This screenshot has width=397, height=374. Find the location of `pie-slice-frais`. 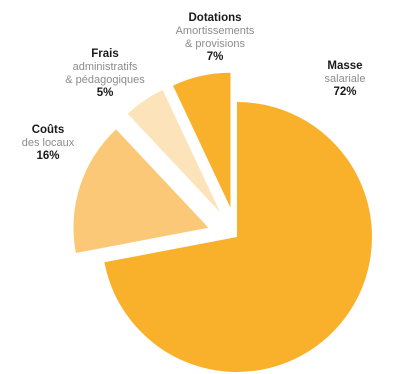

pie-slice-frais is located at coordinates (174, 151).